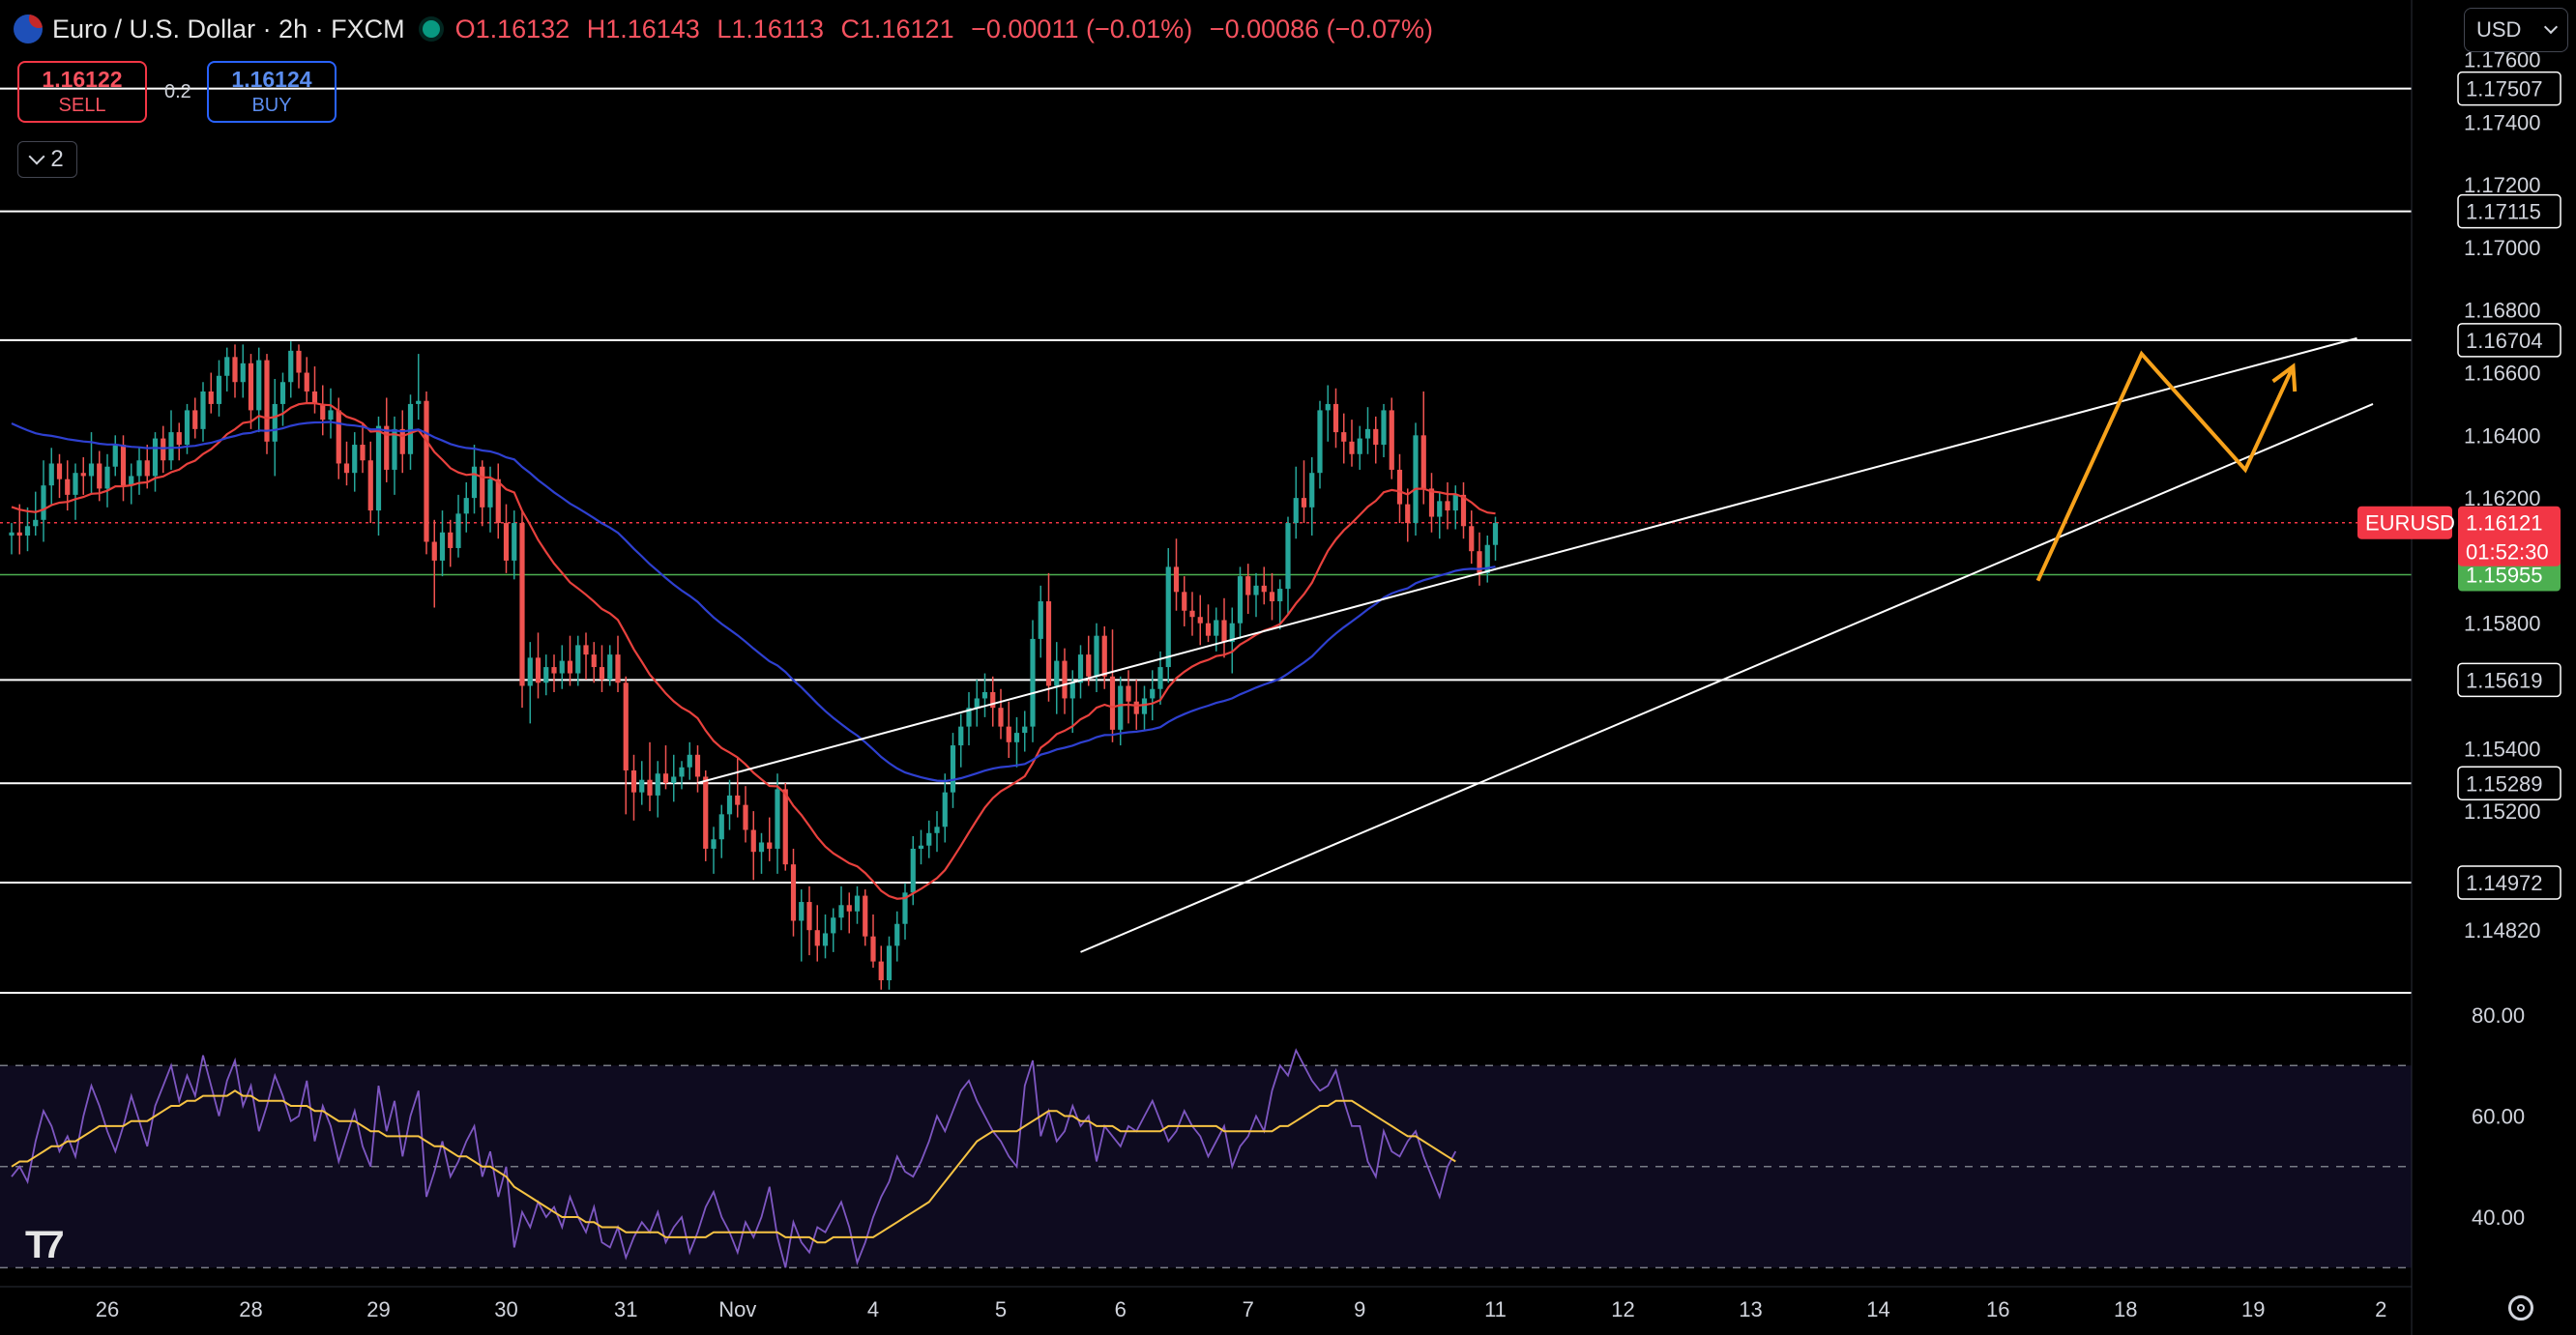 This screenshot has width=2576, height=1335. Describe the element at coordinates (2504, 680) in the screenshot. I see `level-price-label: 1.15619` at that location.